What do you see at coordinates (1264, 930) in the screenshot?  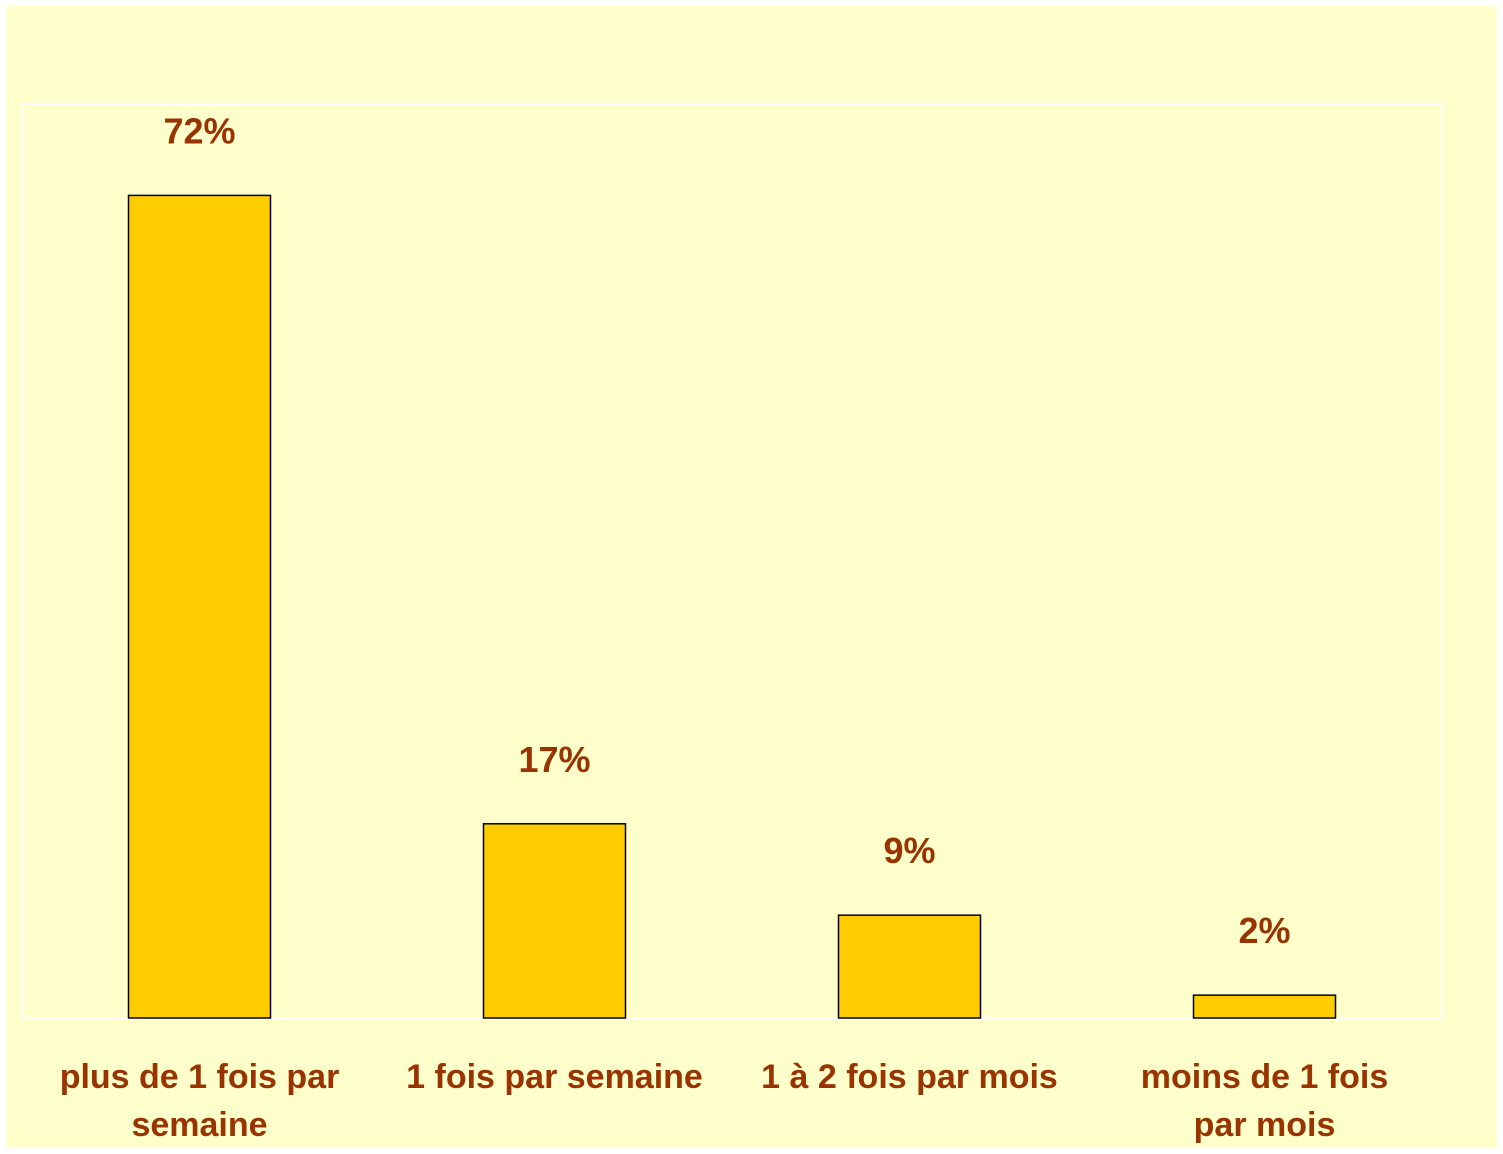 I see `value-label: 2%` at bounding box center [1264, 930].